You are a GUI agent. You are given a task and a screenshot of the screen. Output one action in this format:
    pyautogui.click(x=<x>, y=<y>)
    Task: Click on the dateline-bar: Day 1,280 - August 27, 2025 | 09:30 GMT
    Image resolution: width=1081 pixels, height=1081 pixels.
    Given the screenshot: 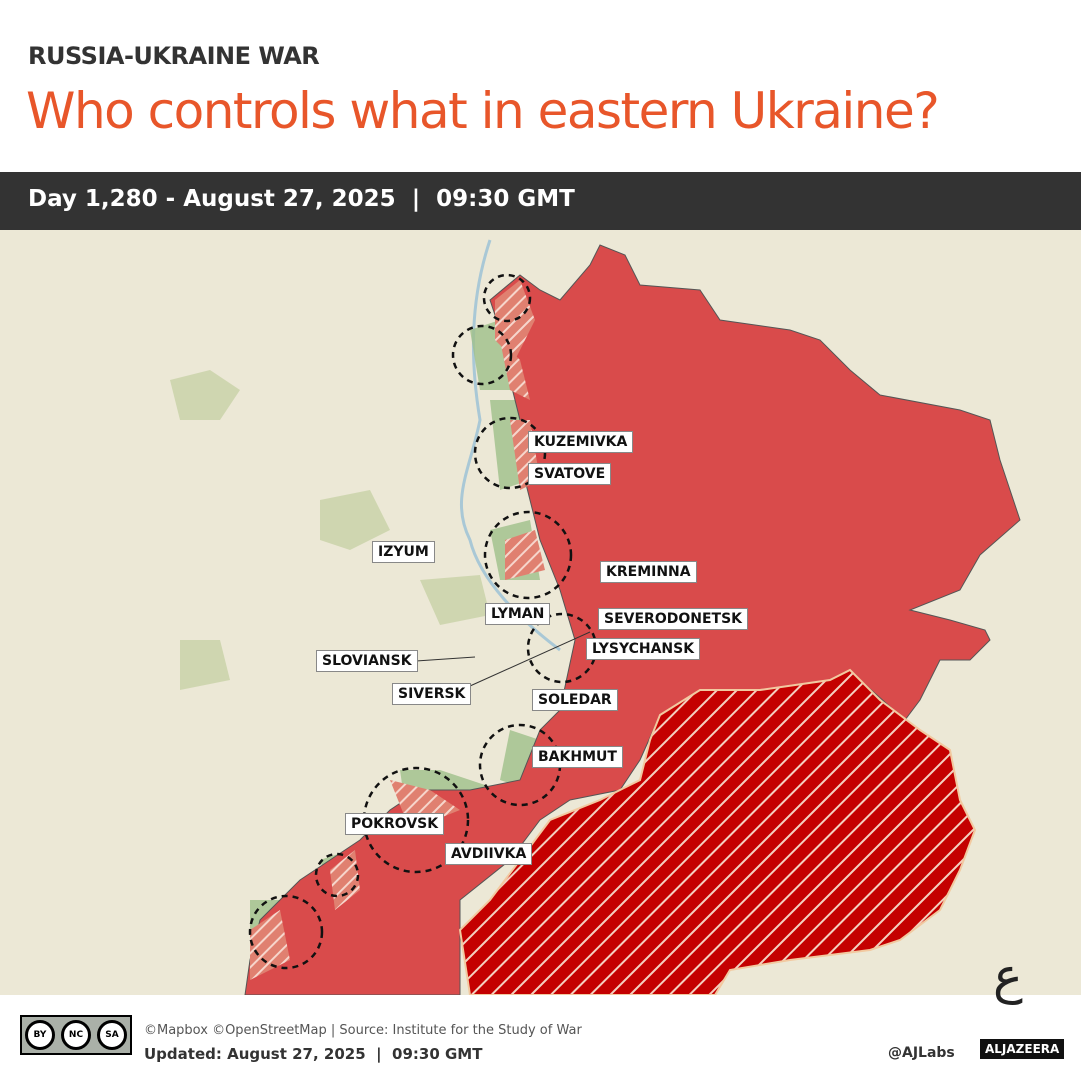 What is the action you would take?
    pyautogui.click(x=540, y=201)
    